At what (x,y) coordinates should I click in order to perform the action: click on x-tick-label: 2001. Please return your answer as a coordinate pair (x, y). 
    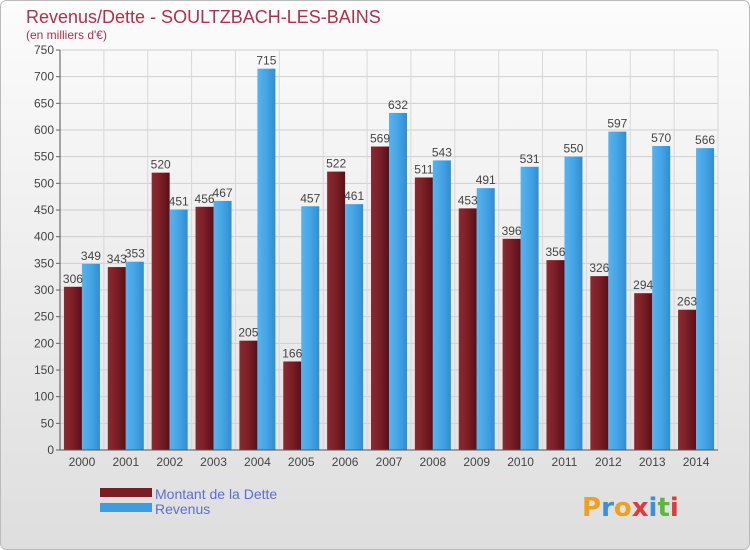
    Looking at the image, I should click on (125, 462).